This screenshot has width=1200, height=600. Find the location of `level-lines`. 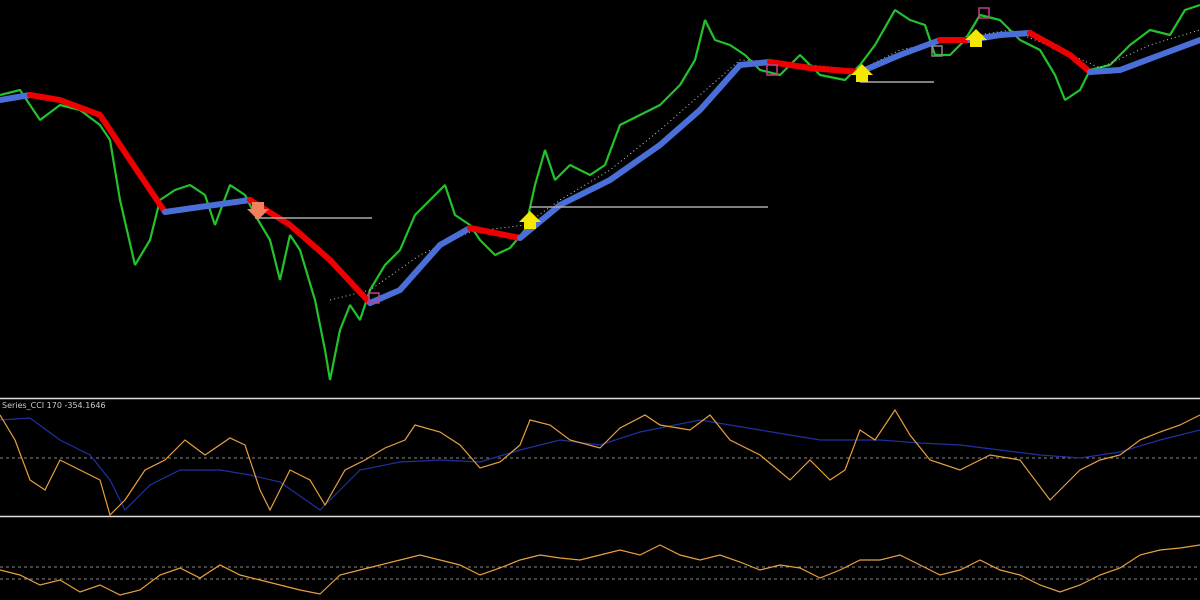

level-lines is located at coordinates (594, 150).